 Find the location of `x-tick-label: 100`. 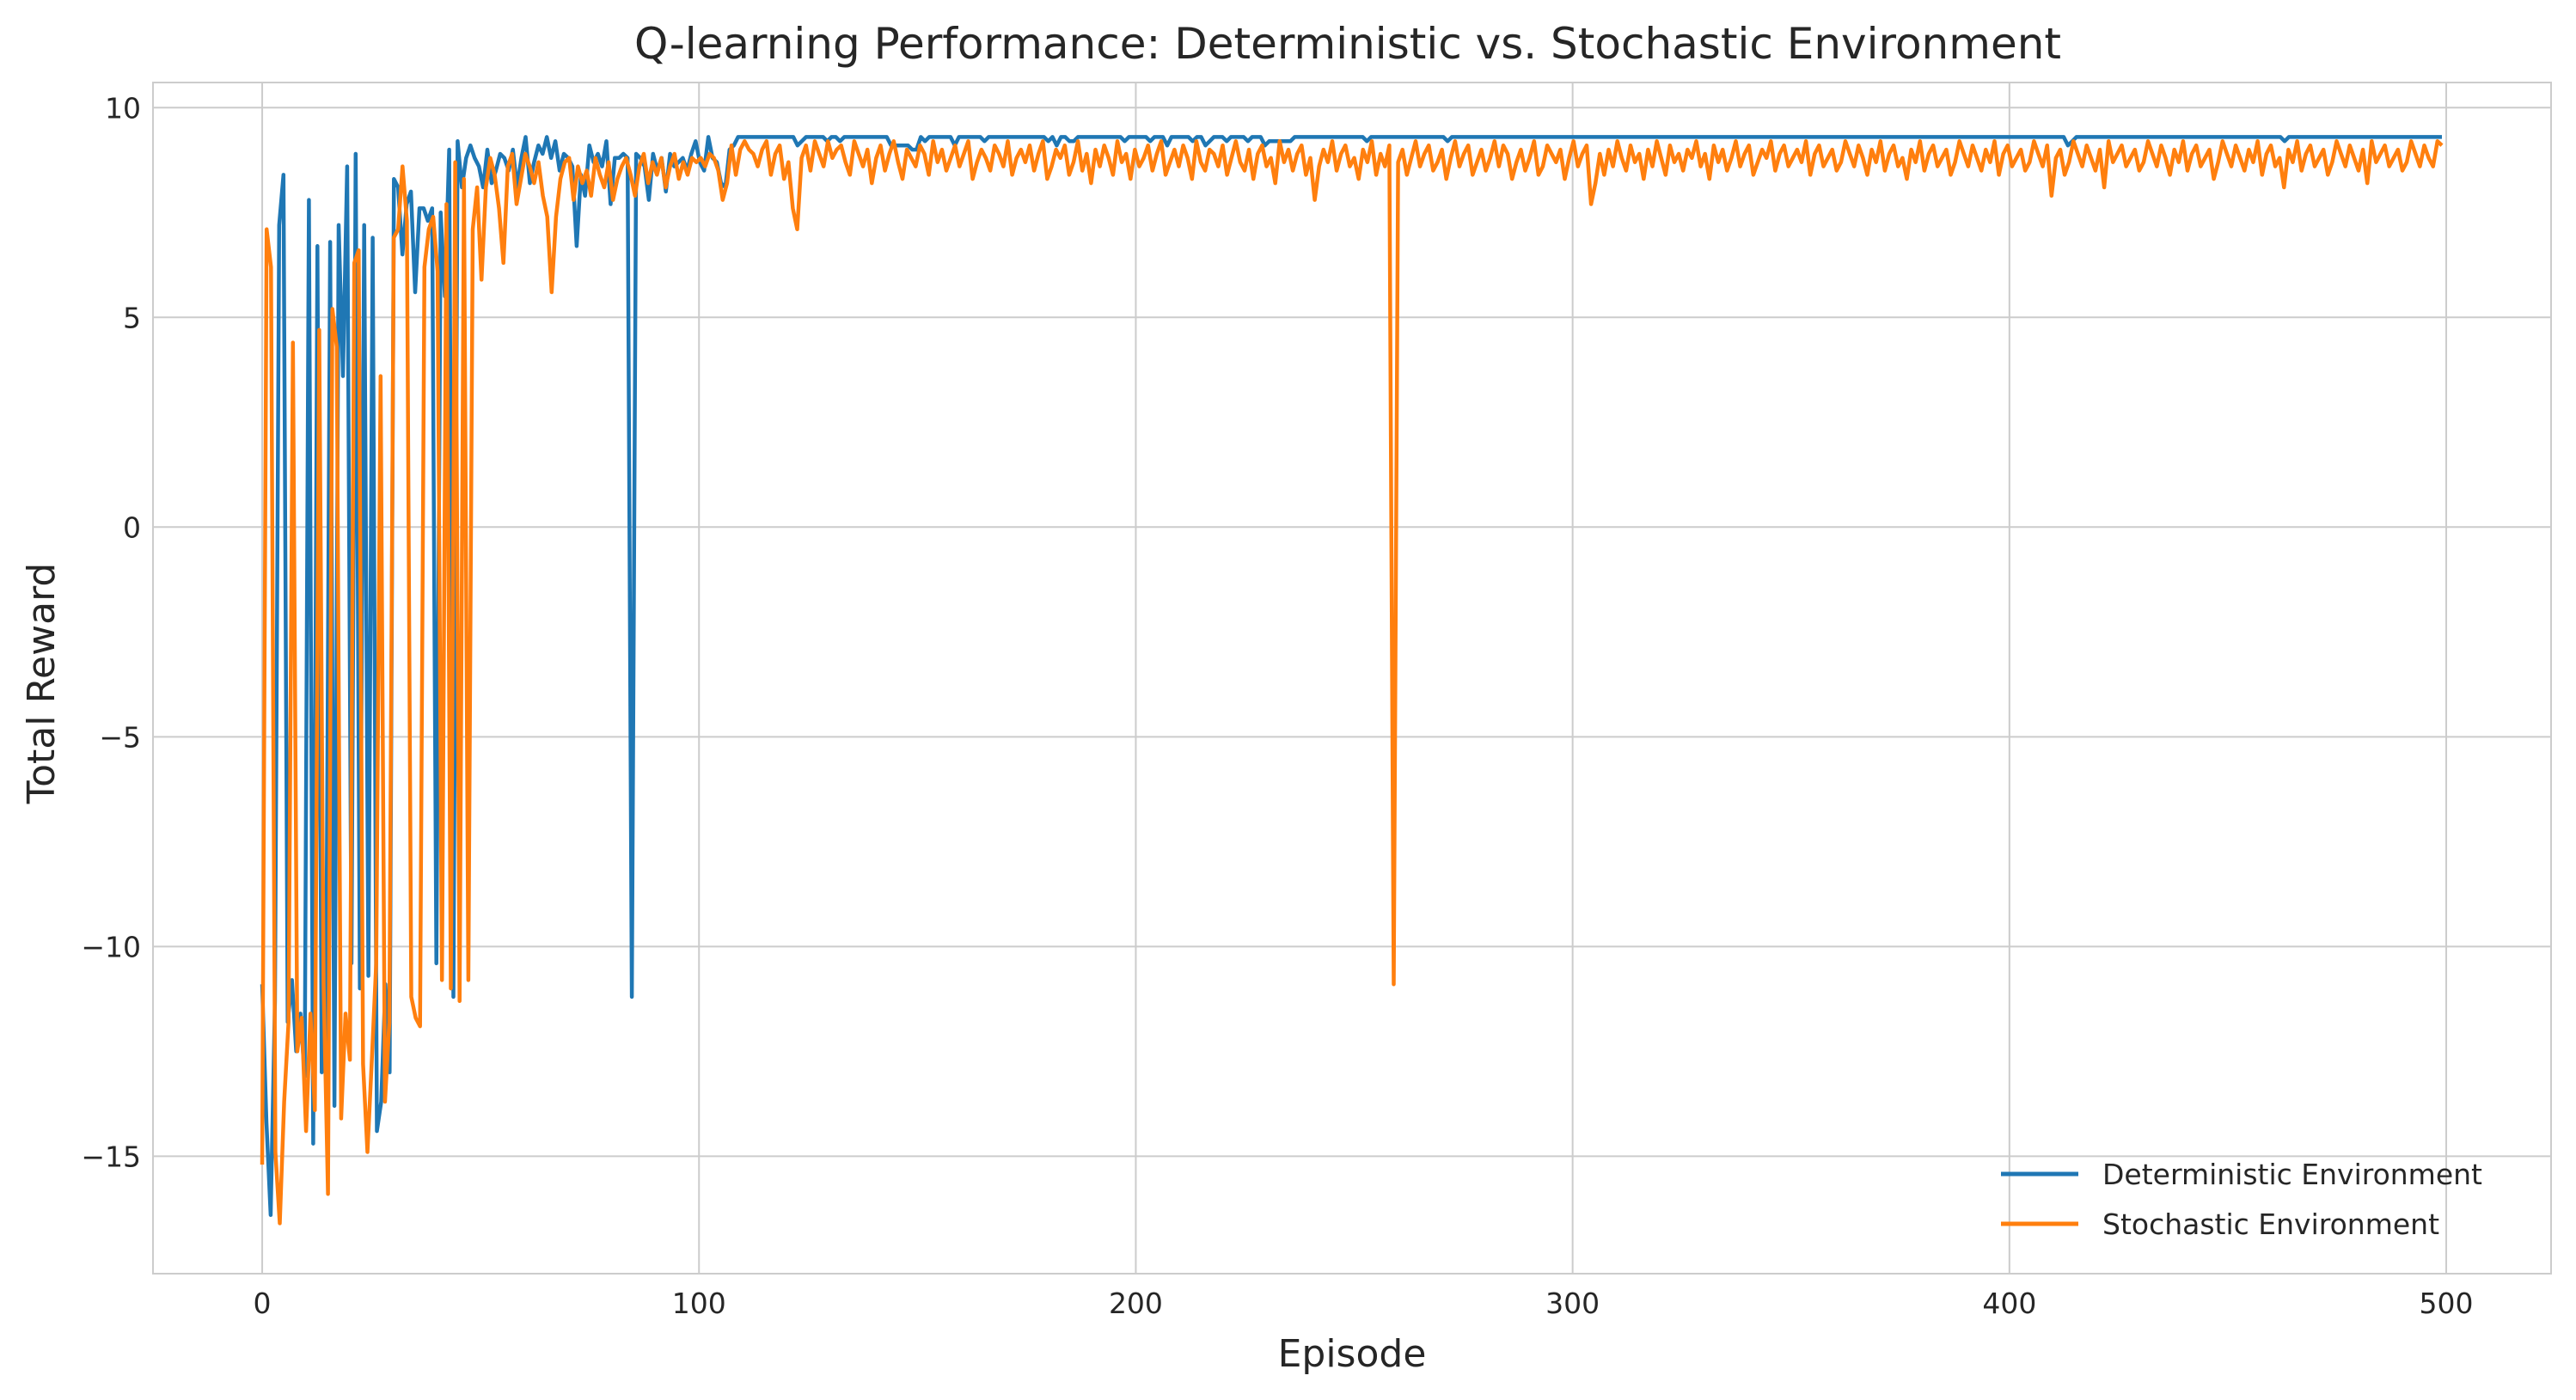

x-tick-label: 100 is located at coordinates (699, 1303).